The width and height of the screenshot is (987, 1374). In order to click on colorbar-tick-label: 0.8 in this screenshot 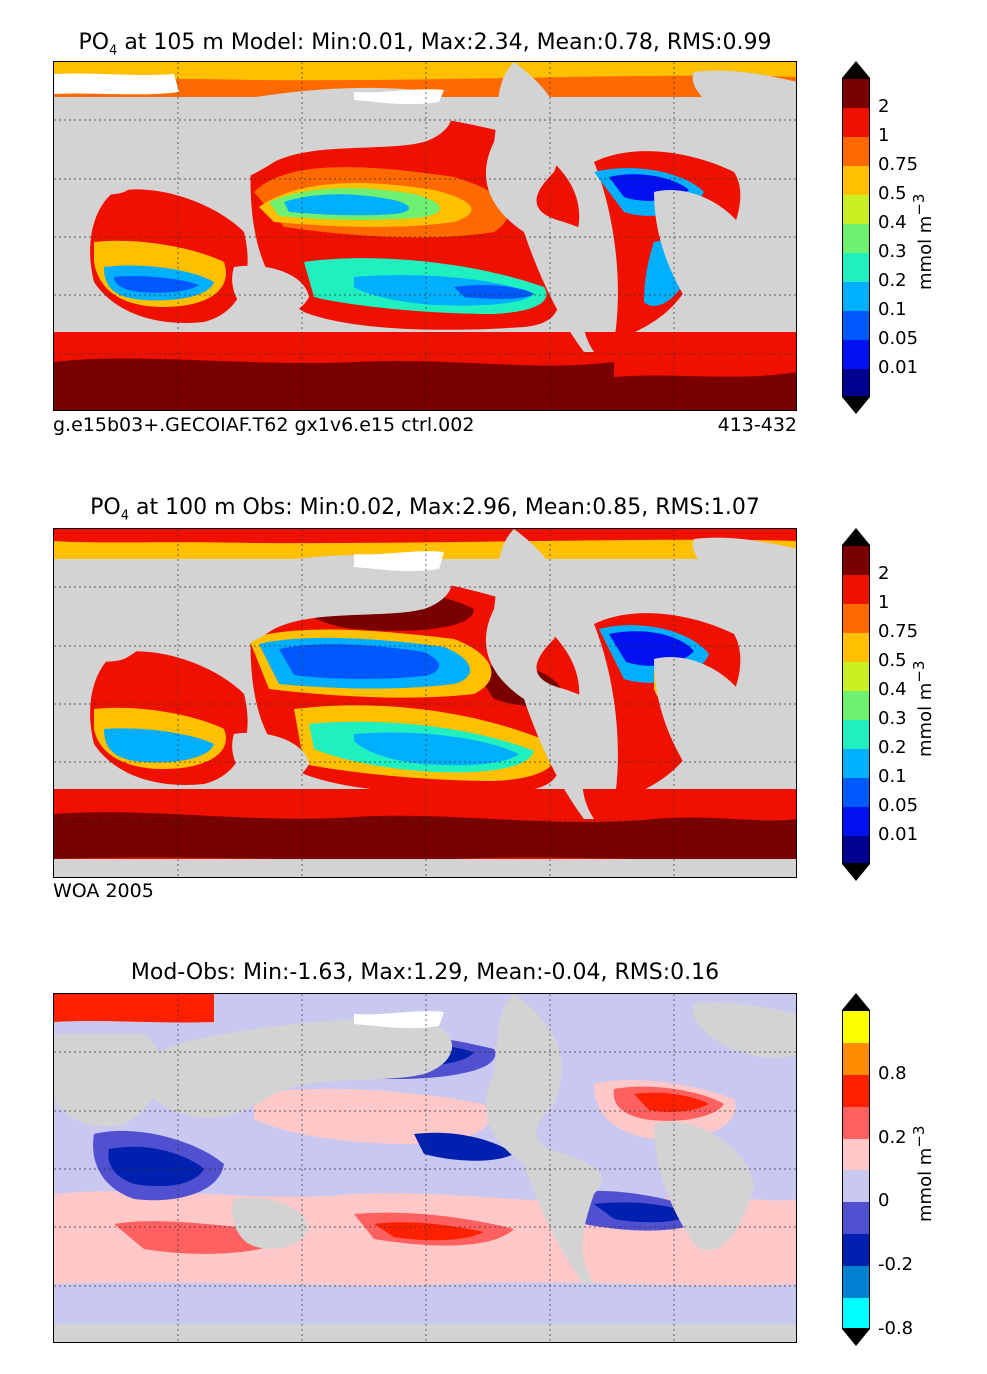, I will do `click(892, 1073)`.